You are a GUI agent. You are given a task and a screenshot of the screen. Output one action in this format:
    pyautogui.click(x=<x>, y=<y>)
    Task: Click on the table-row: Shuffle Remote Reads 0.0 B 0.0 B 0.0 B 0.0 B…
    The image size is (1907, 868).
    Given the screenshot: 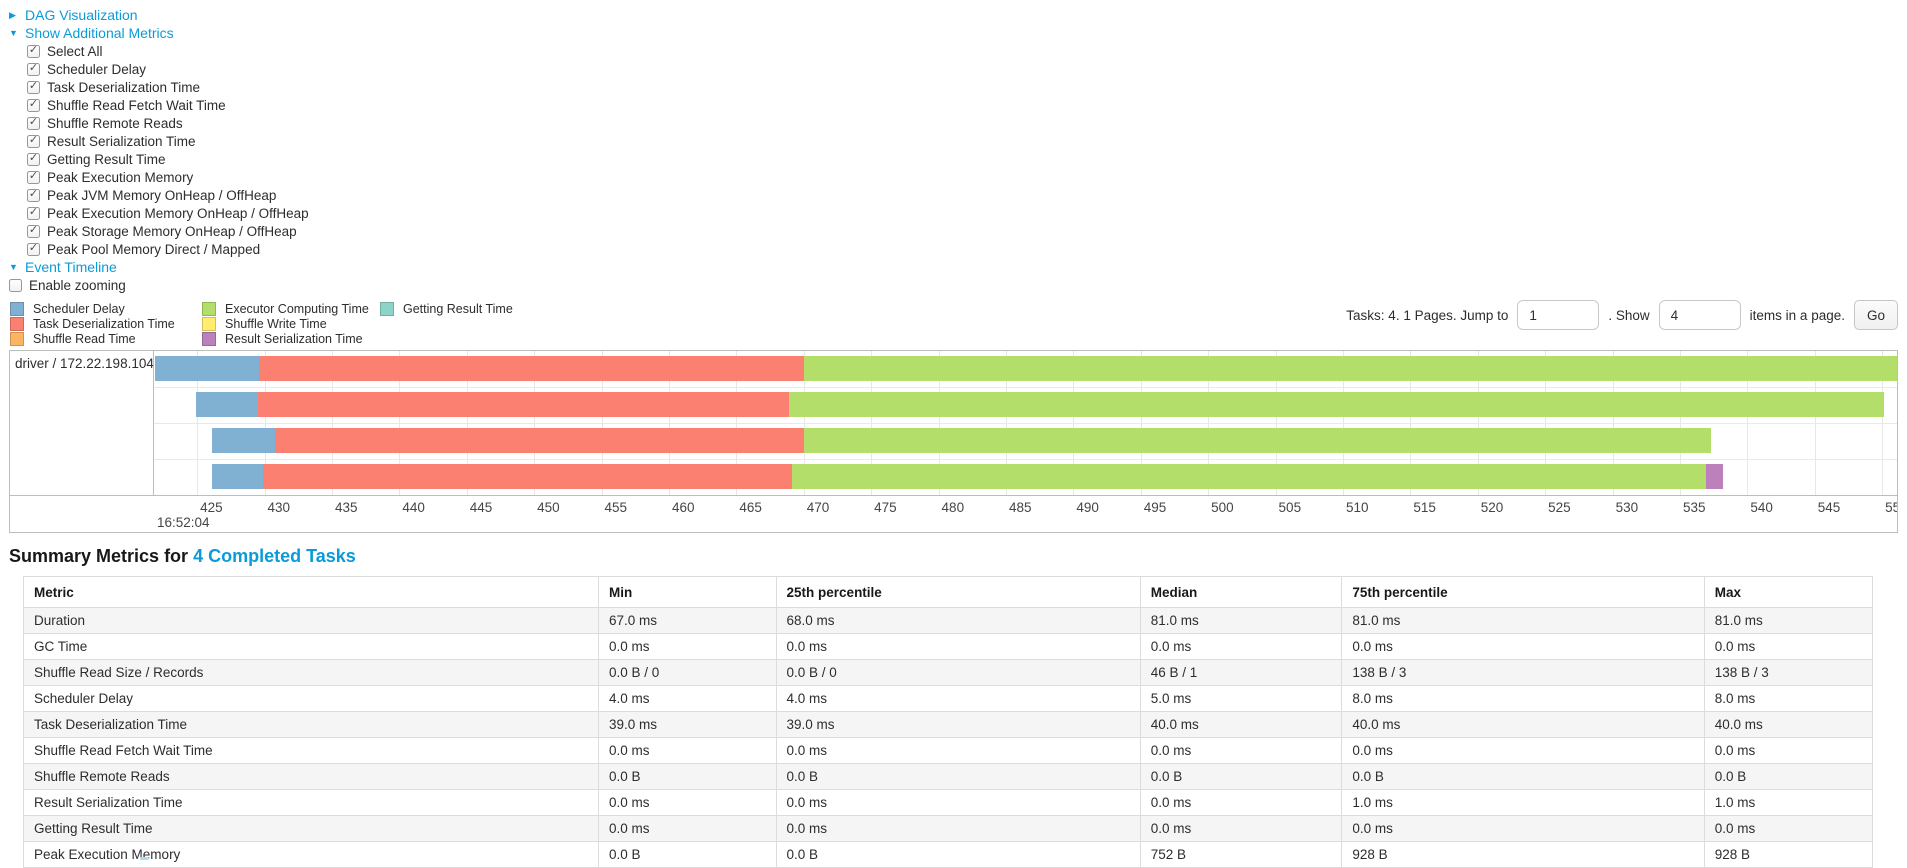 What is the action you would take?
    pyautogui.click(x=948, y=776)
    